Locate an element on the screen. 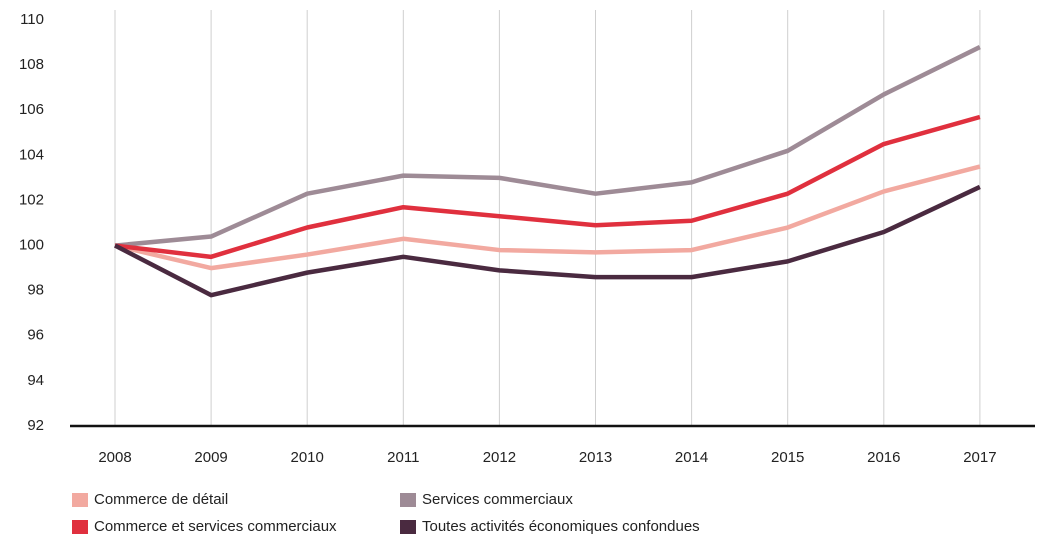 This screenshot has width=1050, height=545. x-tick-label: 2012 is located at coordinates (499, 457).